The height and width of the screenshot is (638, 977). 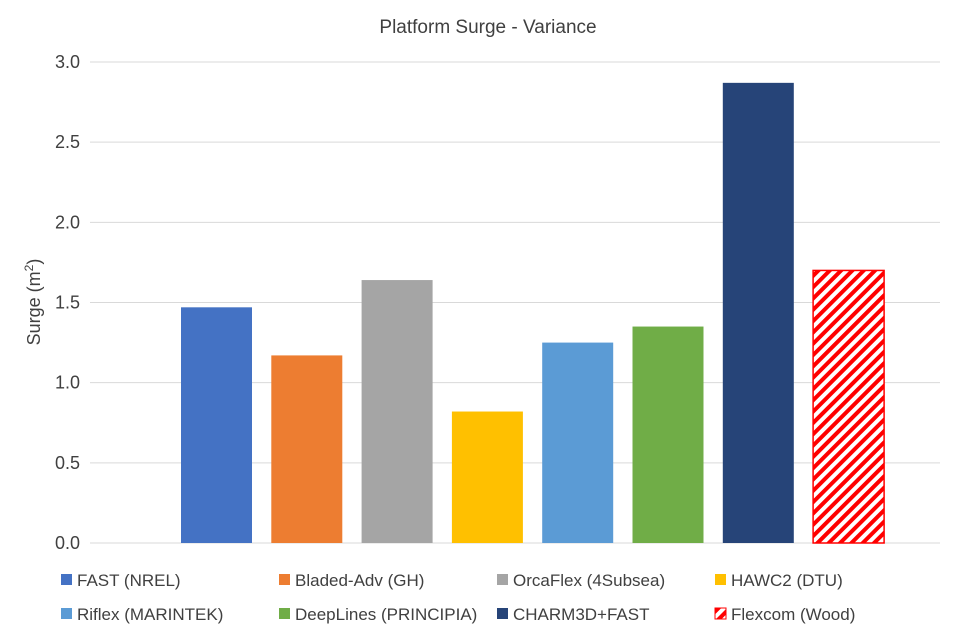 I want to click on legend-label: CHARM3D+FAST, so click(x=581, y=614).